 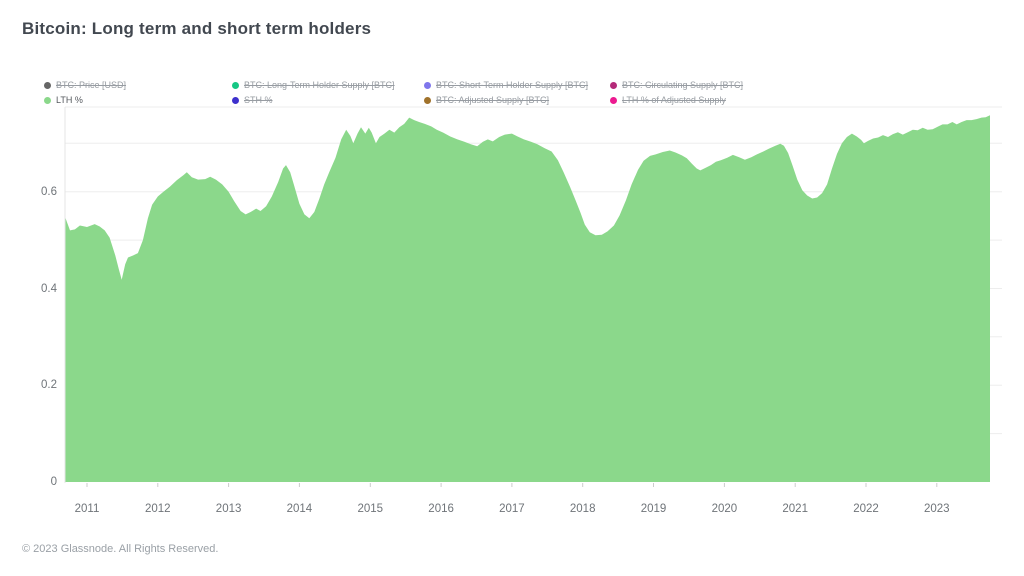 What do you see at coordinates (866, 509) in the screenshot?
I see `x-axis-label-2022: 2022` at bounding box center [866, 509].